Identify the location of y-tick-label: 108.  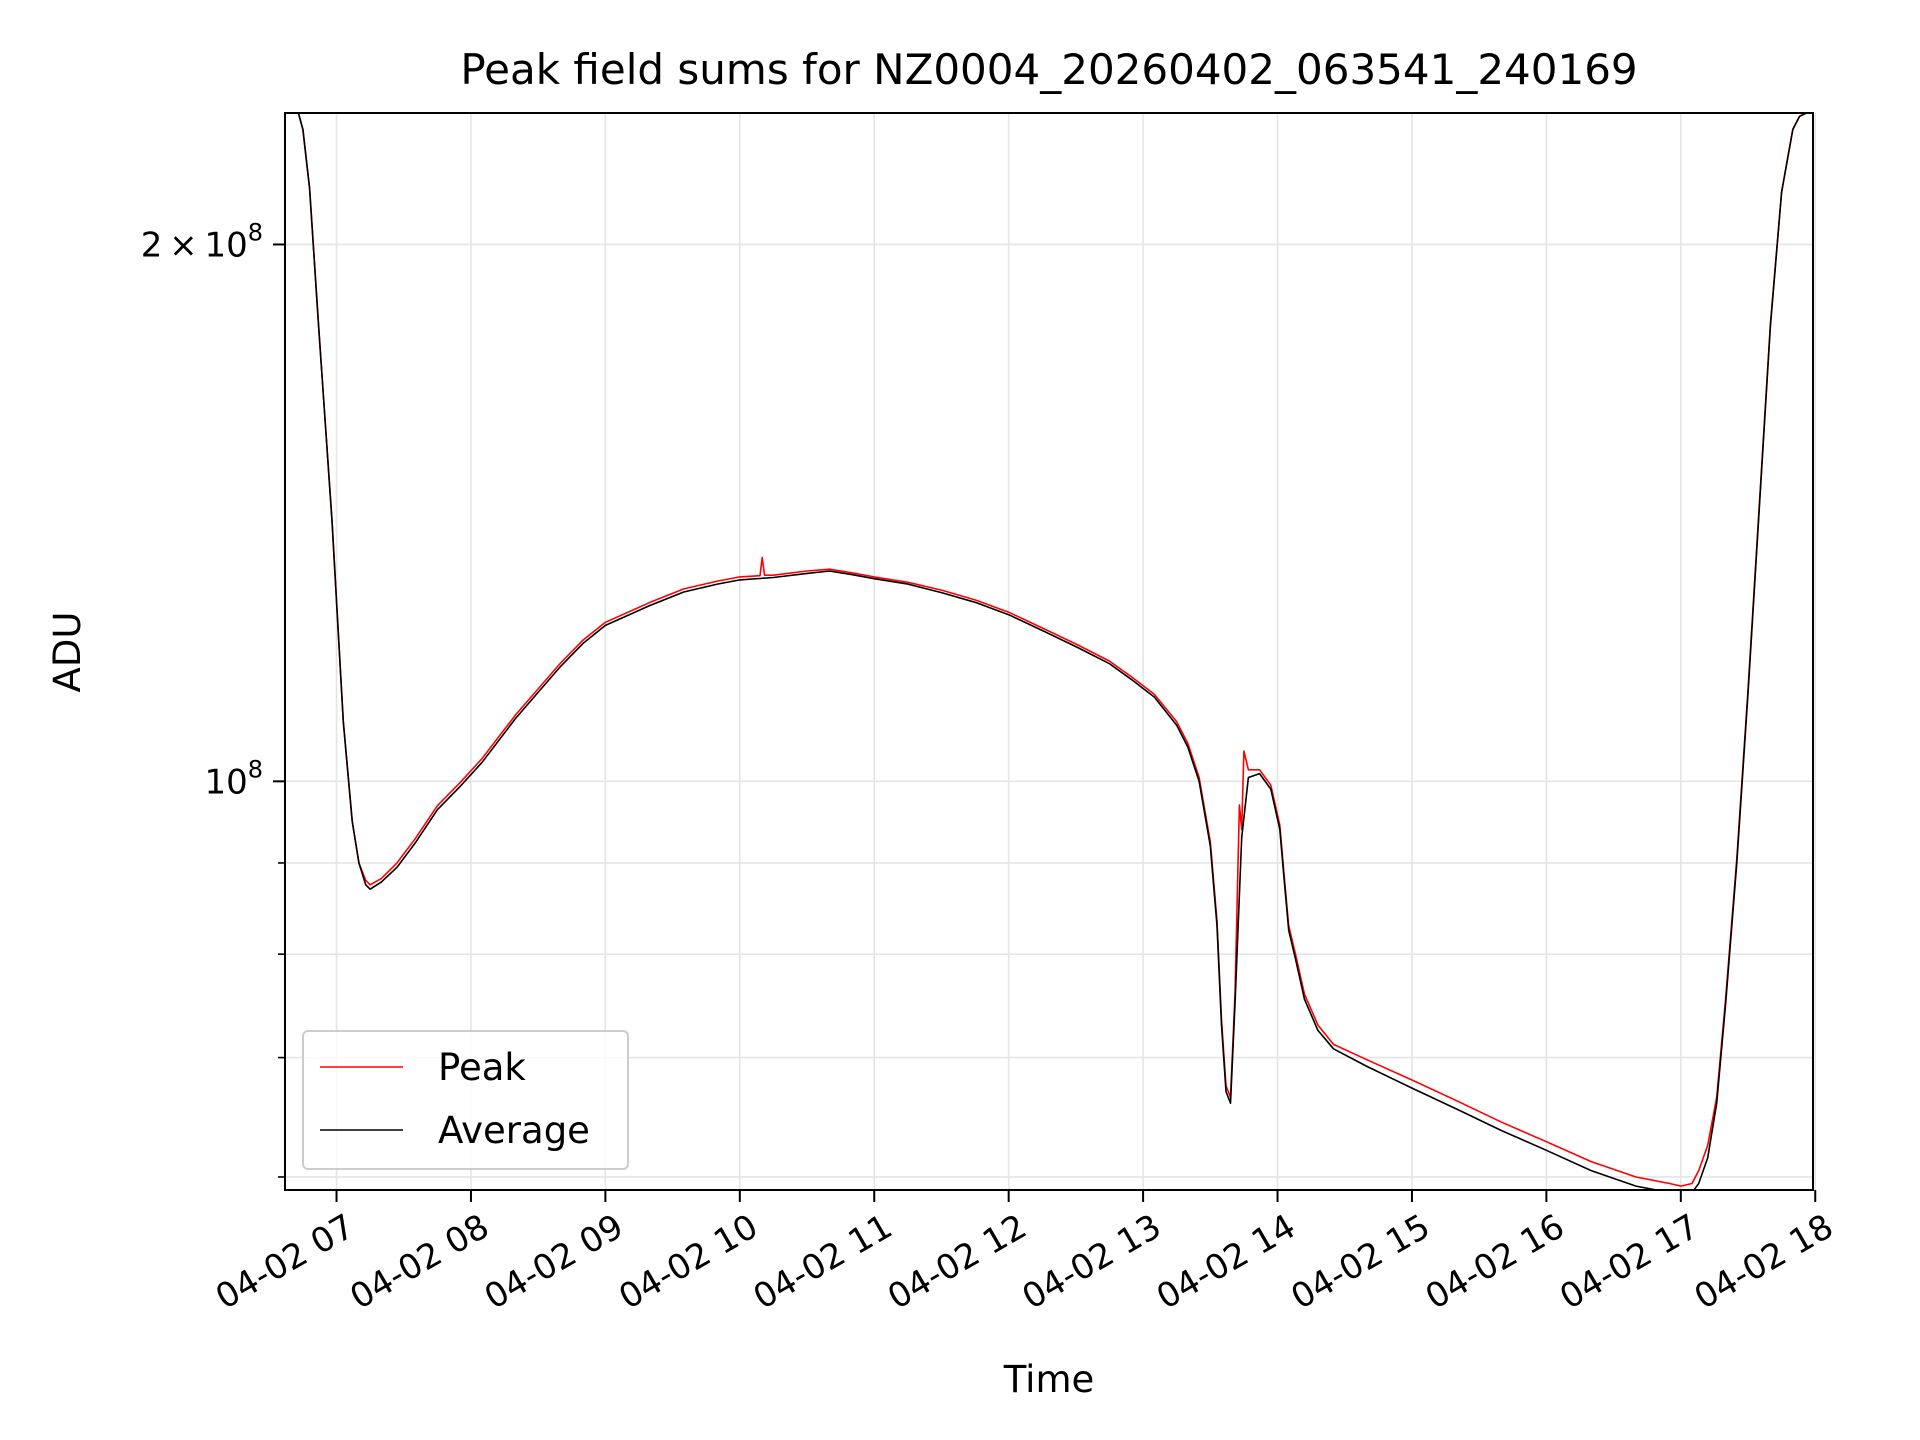
(233, 778).